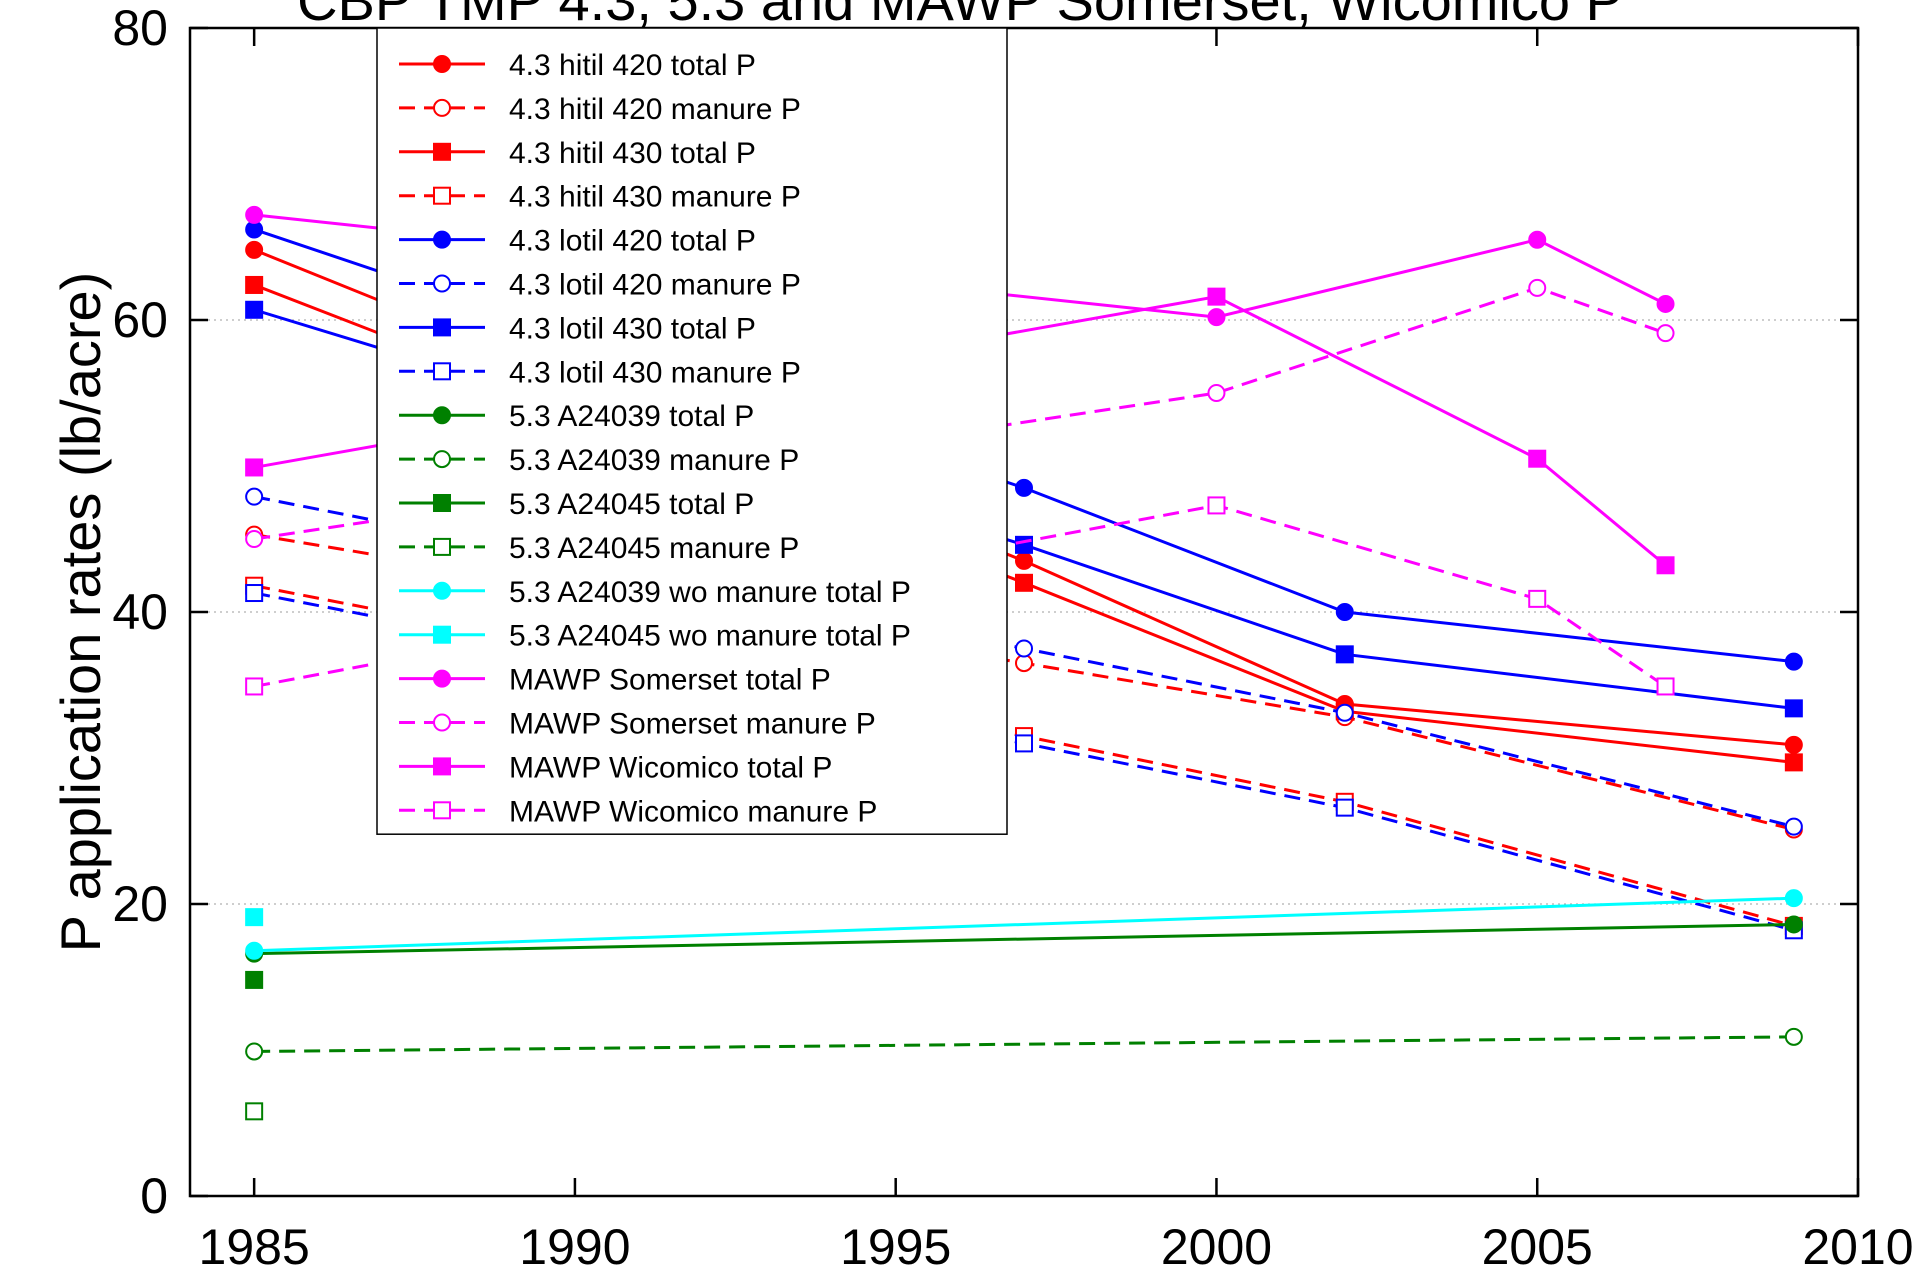 The image size is (1920, 1284). What do you see at coordinates (1537, 1247) in the screenshot?
I see `x-tick-label: 2005` at bounding box center [1537, 1247].